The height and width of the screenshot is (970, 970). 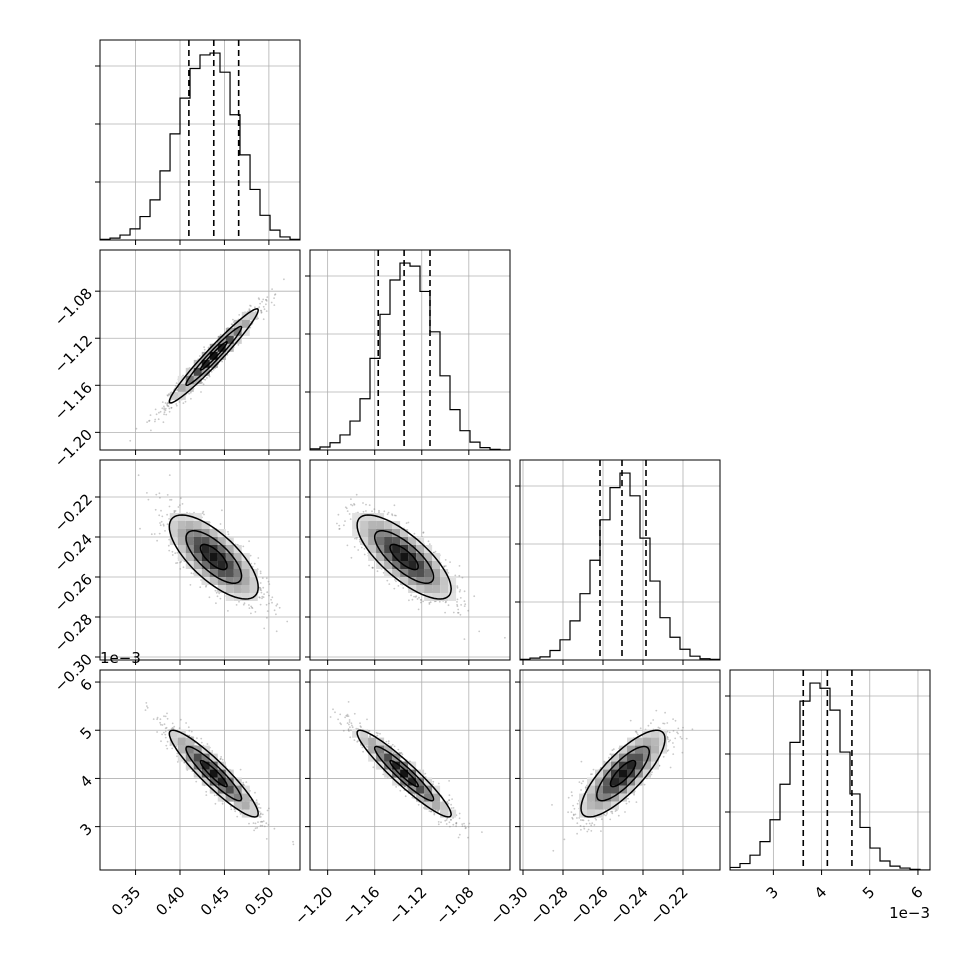 I want to click on y-tick-label: 5, so click(x=86, y=733).